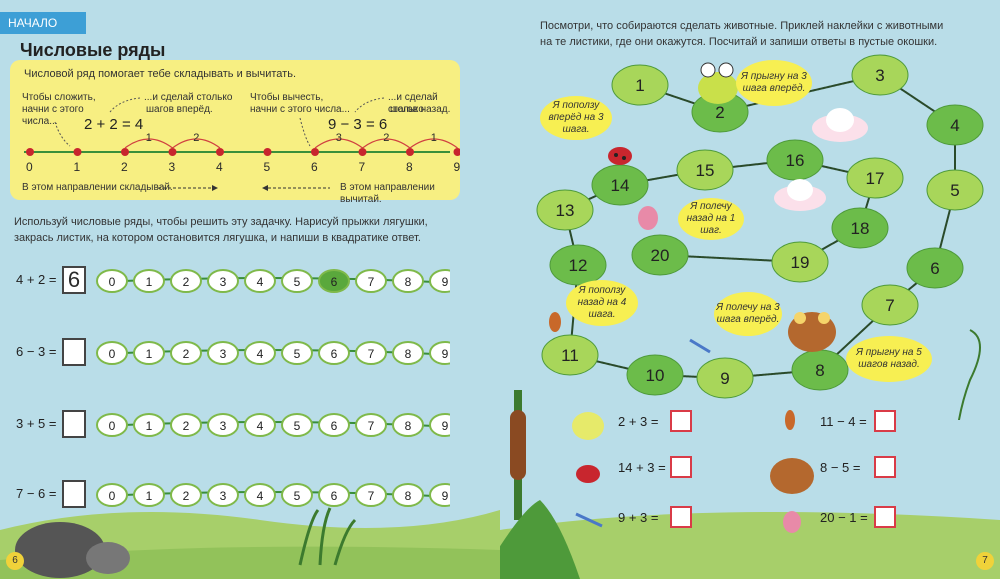 Image resolution: width=1000 pixels, height=579 pixels. Describe the element at coordinates (36, 423) in the screenshot. I see `exercise-expression: 3 + 5 =` at that location.